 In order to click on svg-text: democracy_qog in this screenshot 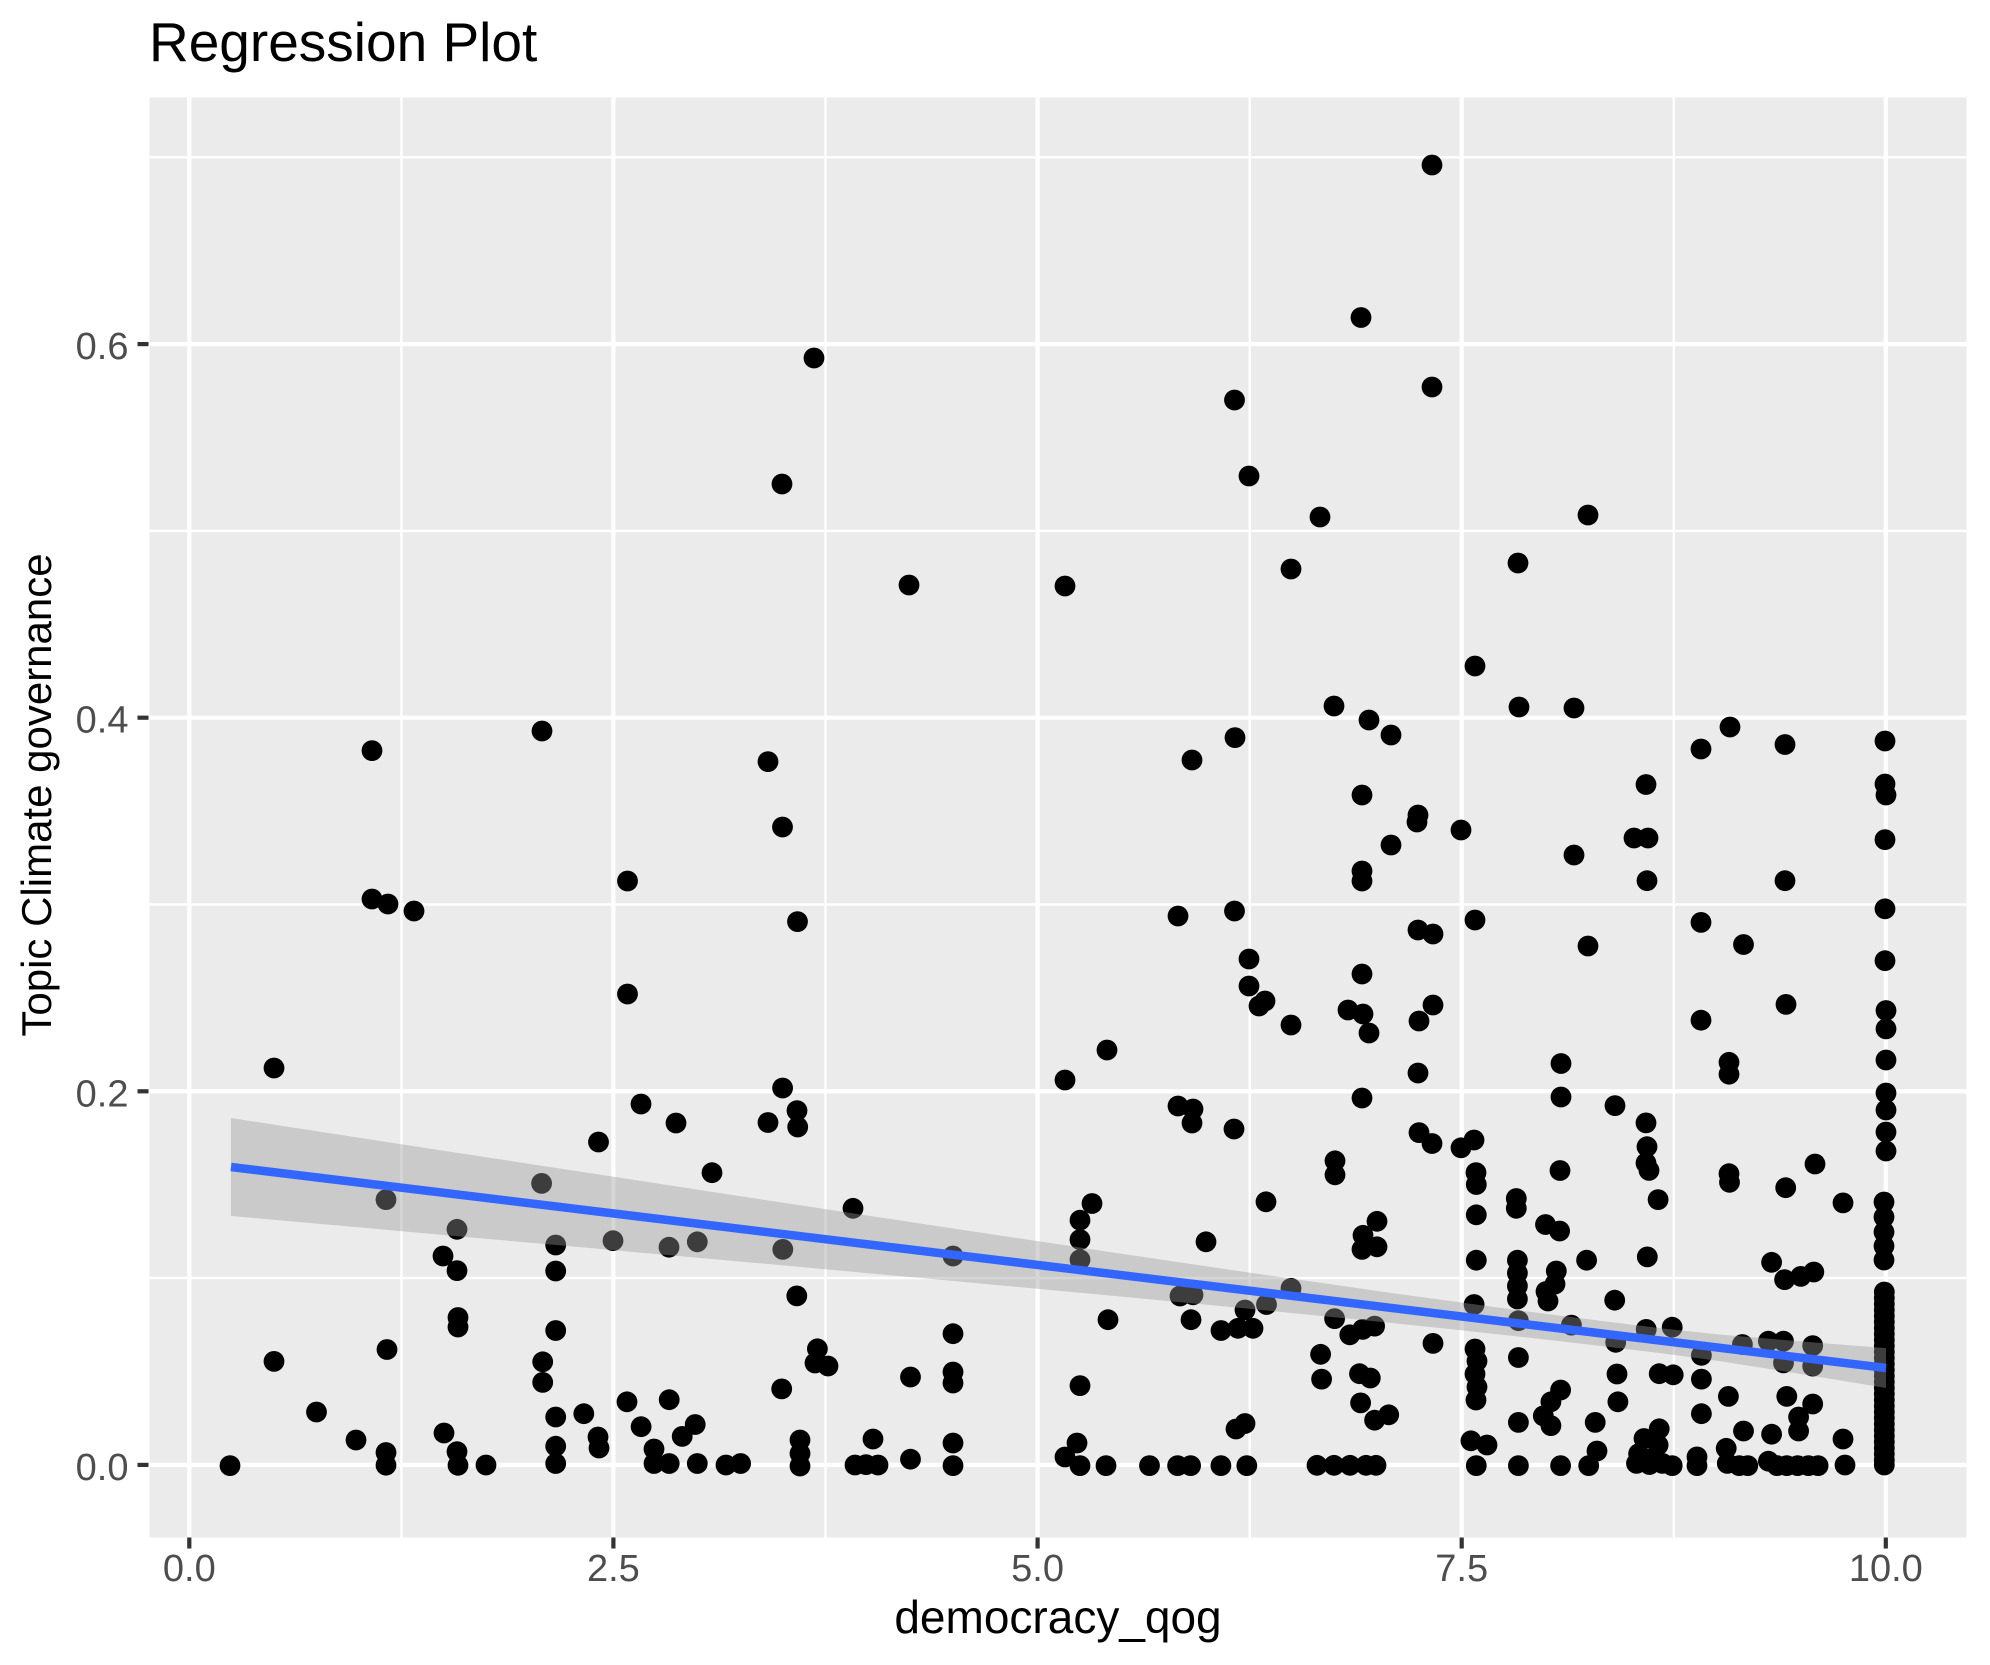, I will do `click(1057, 1617)`.